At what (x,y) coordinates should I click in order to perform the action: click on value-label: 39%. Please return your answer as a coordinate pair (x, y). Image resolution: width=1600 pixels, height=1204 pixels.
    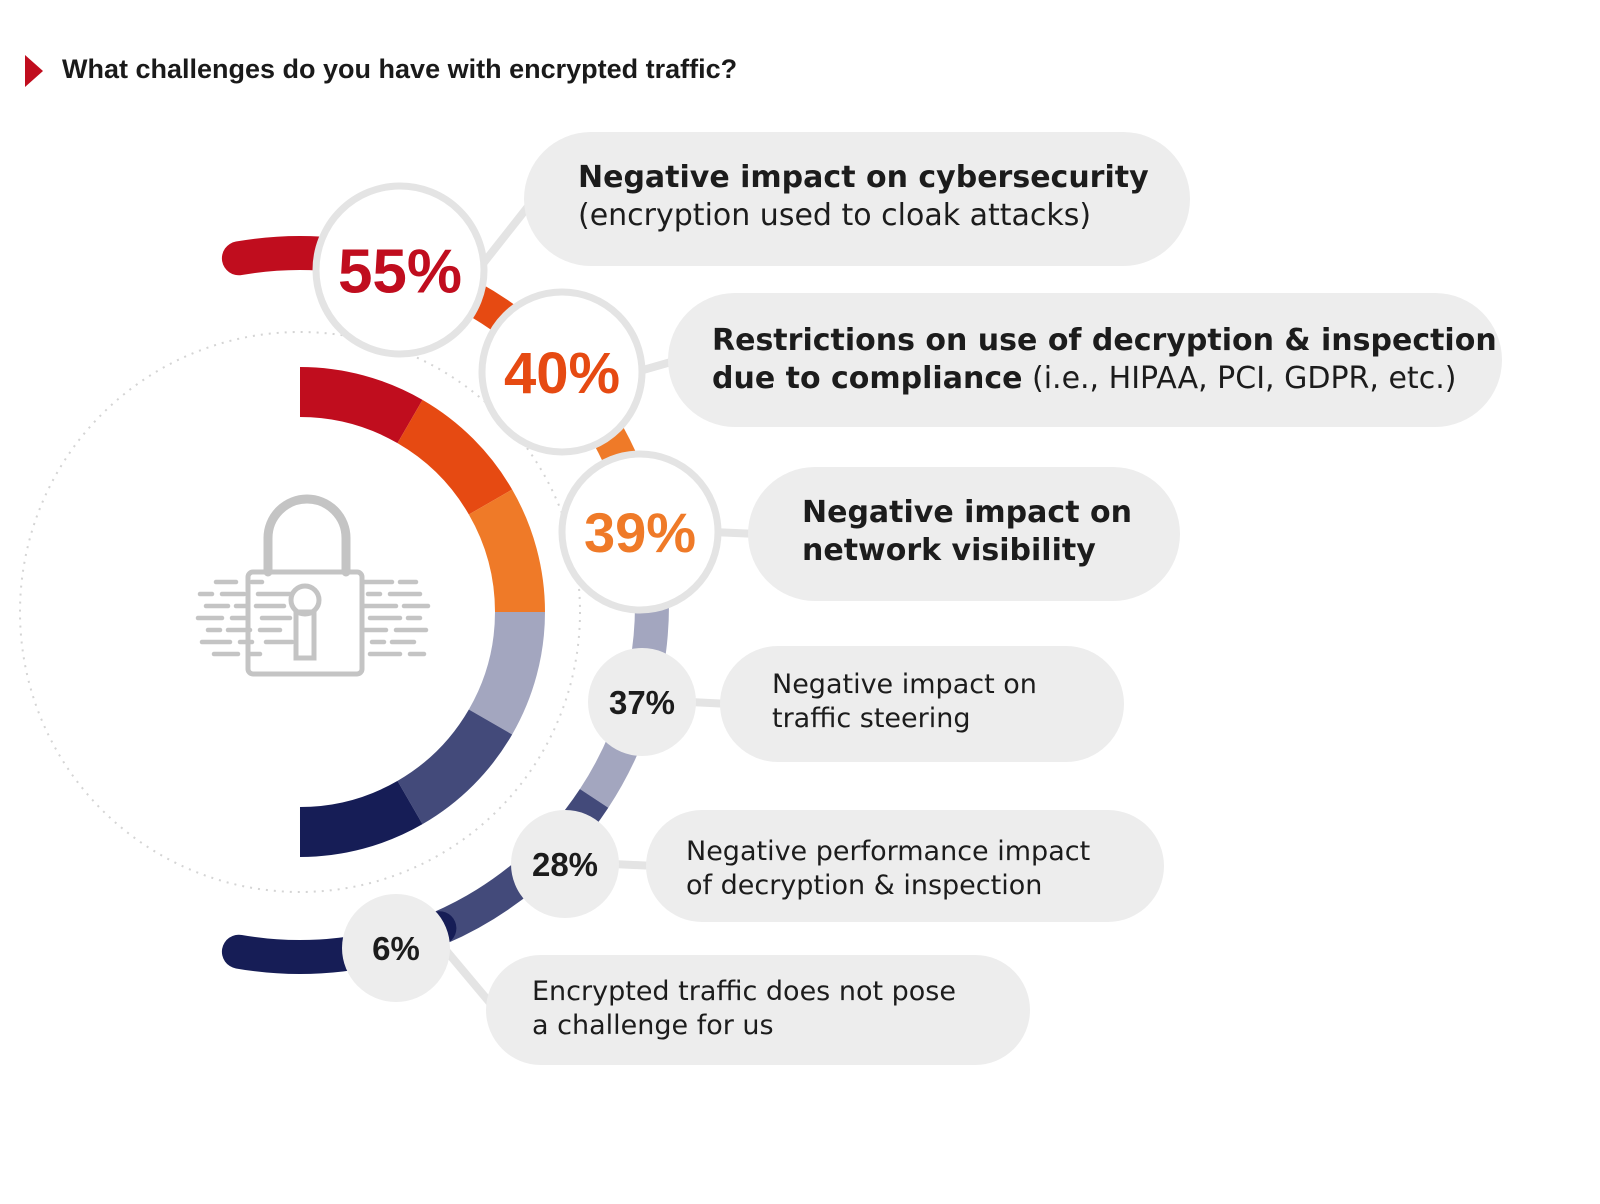
    Looking at the image, I should click on (640, 532).